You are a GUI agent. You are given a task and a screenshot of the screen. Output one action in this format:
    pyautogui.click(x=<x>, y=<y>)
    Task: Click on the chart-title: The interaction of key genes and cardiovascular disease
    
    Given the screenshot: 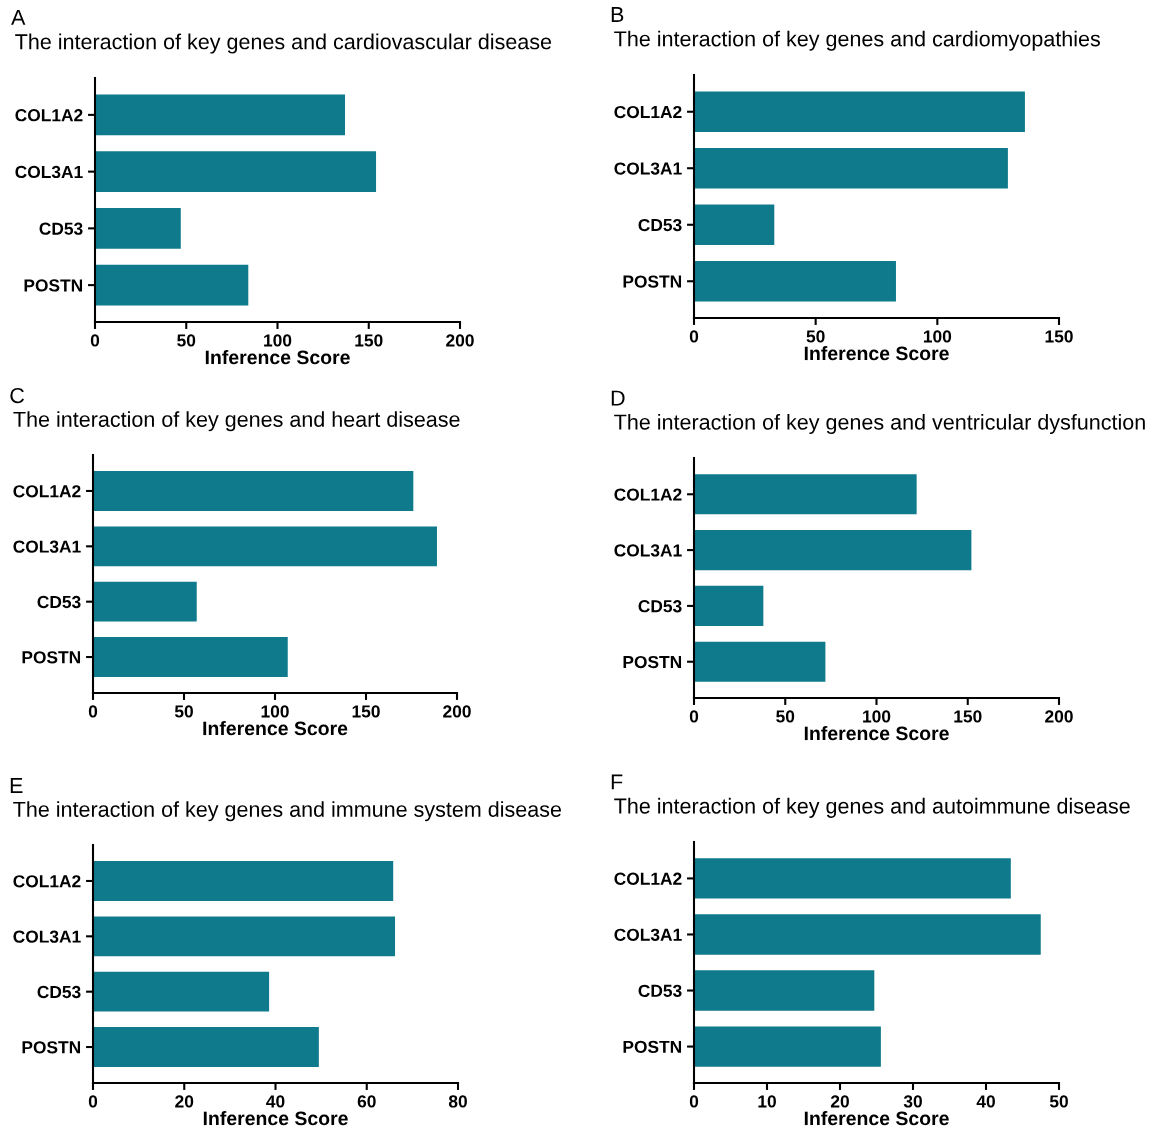 What is the action you would take?
    pyautogui.click(x=283, y=43)
    